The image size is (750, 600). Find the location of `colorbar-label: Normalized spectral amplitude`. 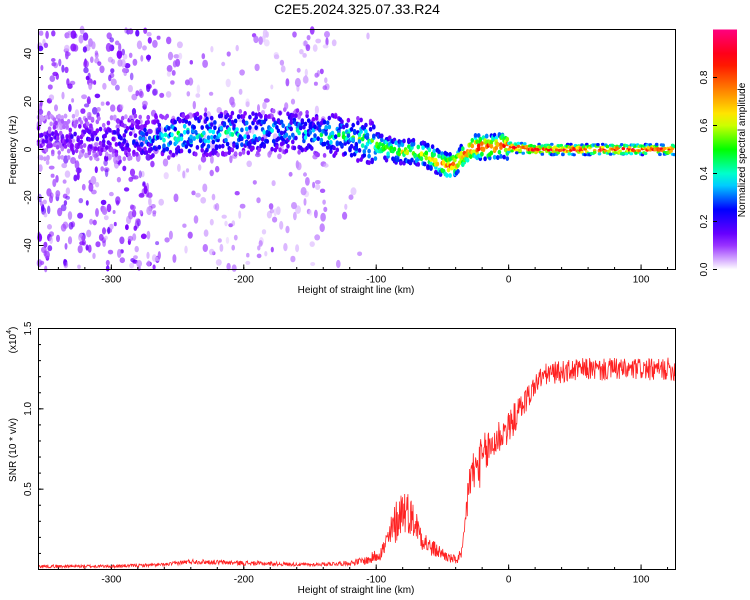

colorbar-label: Normalized spectral amplitude is located at coordinates (742, 149).